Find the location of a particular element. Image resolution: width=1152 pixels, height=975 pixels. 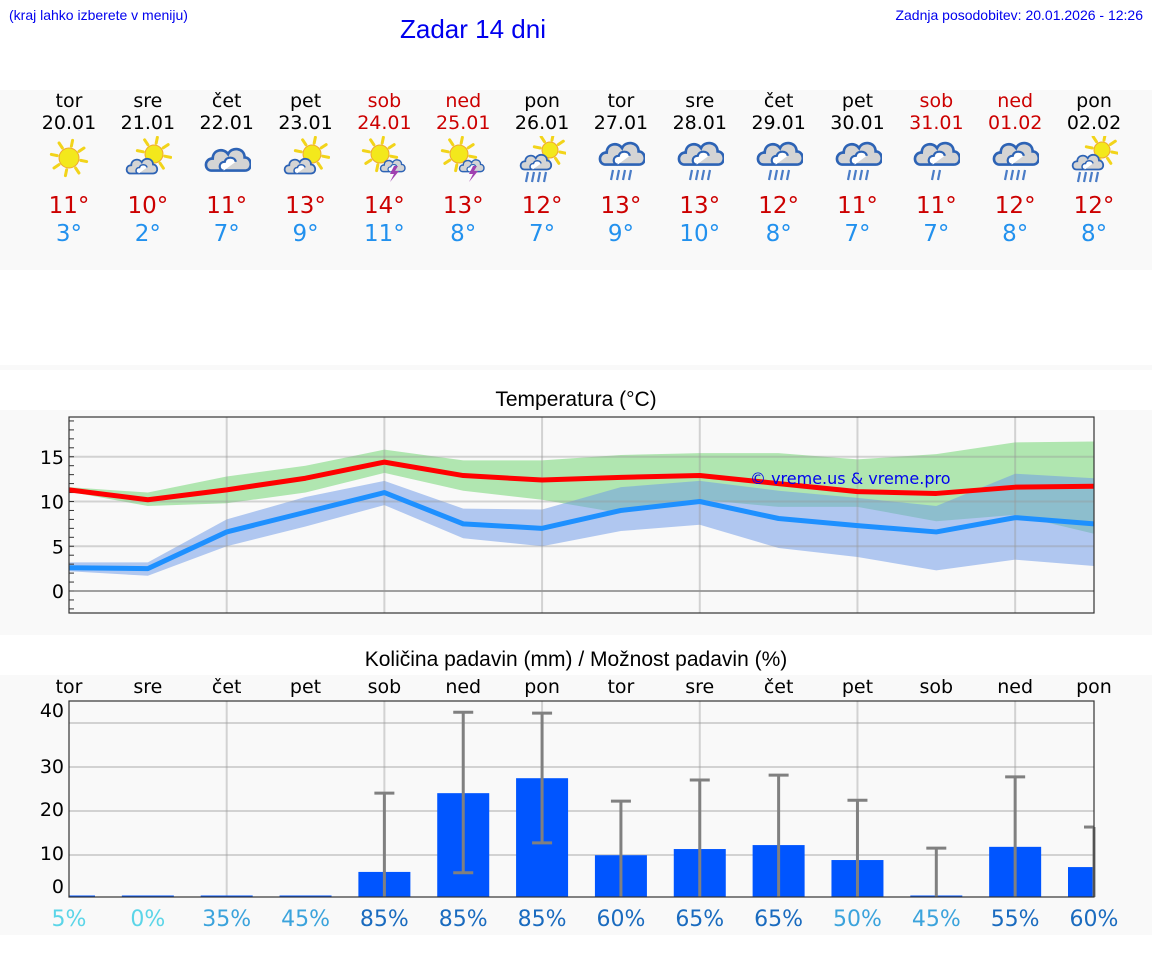

min-temperature: 3° is located at coordinates (69, 234).